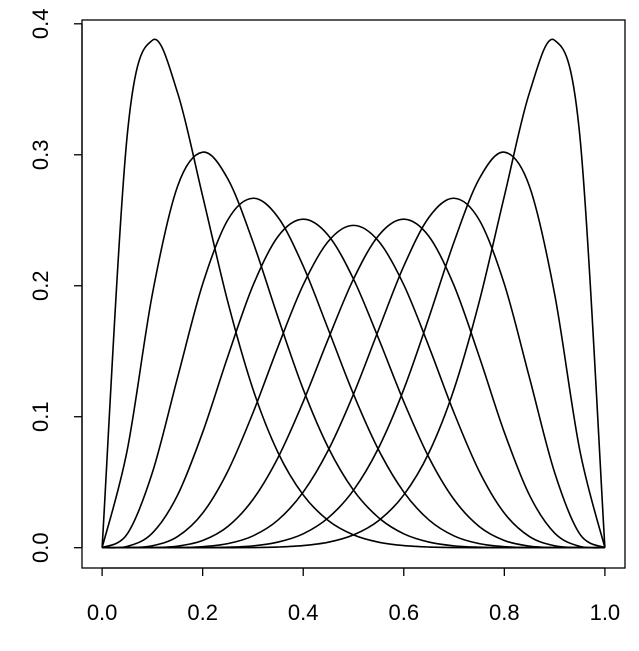 The width and height of the screenshot is (639, 651). What do you see at coordinates (40, 547) in the screenshot?
I see `y-tick-label: 0.0` at bounding box center [40, 547].